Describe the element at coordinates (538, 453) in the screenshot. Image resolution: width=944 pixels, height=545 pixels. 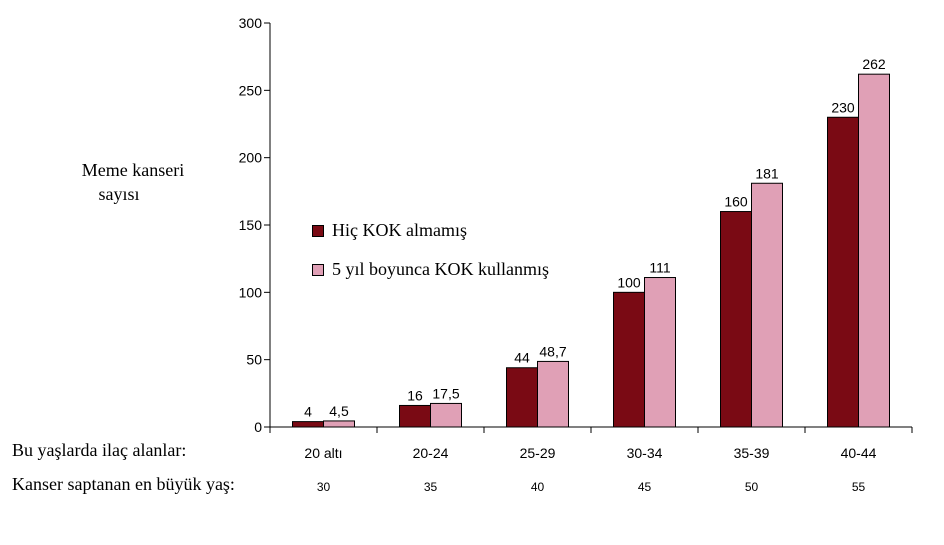
I see `x-tick-label: 25-29` at that location.